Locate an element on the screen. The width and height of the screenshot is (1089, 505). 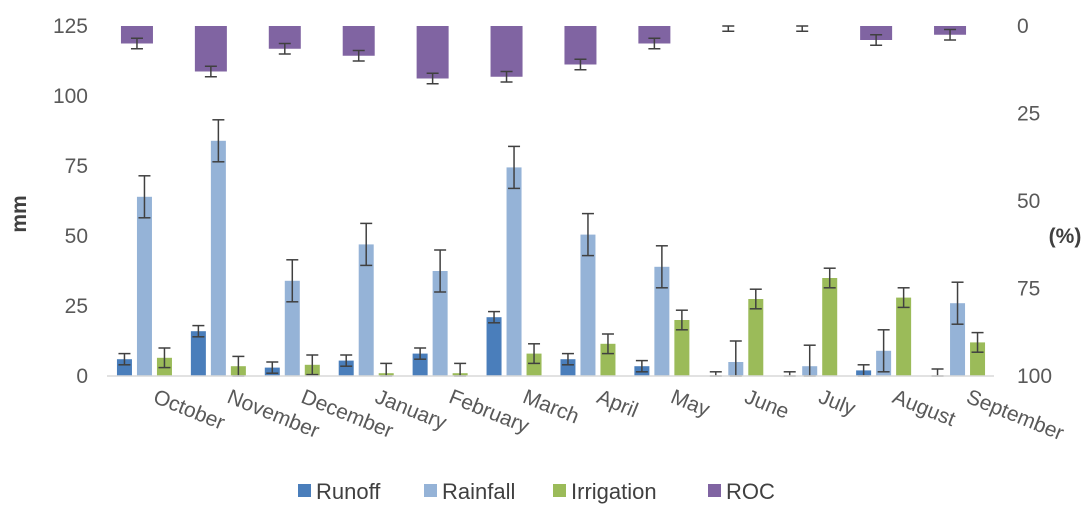
bar-roc-may is located at coordinates (654, 35).